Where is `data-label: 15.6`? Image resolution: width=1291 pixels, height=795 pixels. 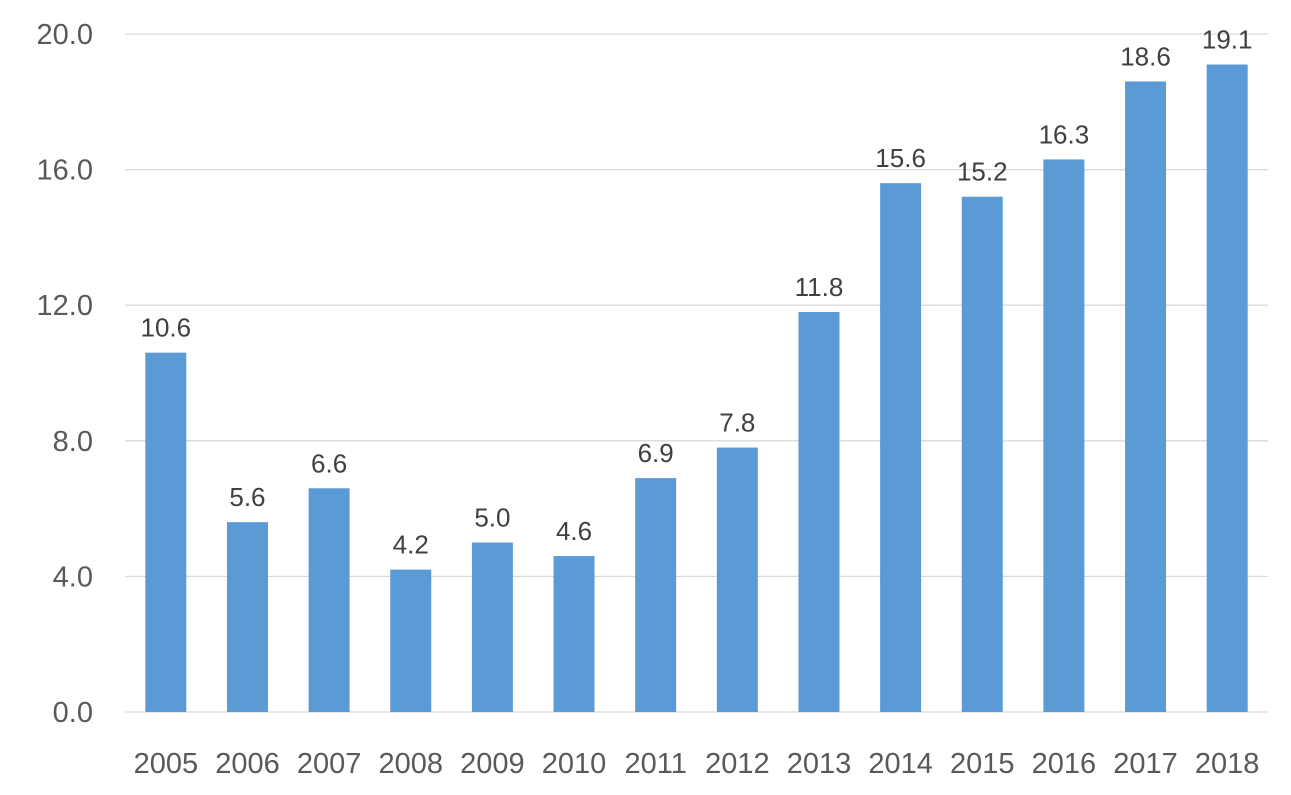 data-label: 15.6 is located at coordinates (900, 158).